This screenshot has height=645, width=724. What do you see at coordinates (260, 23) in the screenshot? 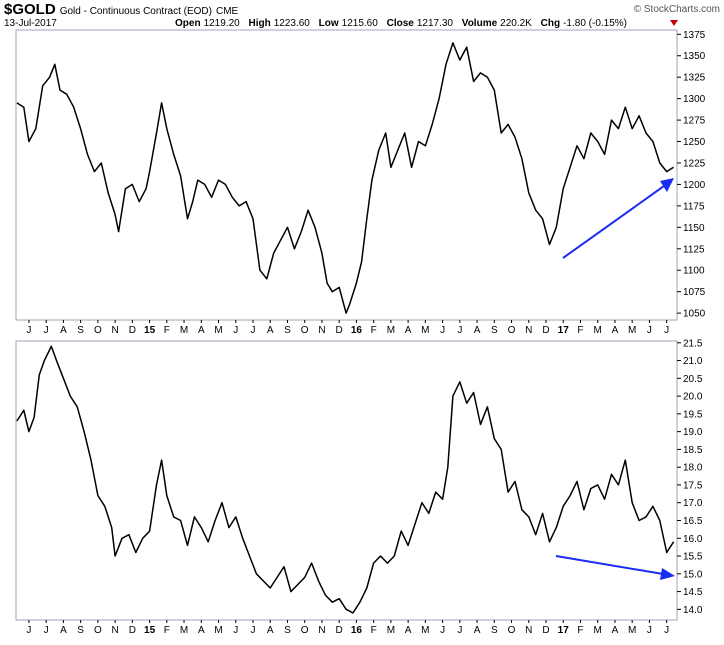
I see `quote-label: High` at bounding box center [260, 23].